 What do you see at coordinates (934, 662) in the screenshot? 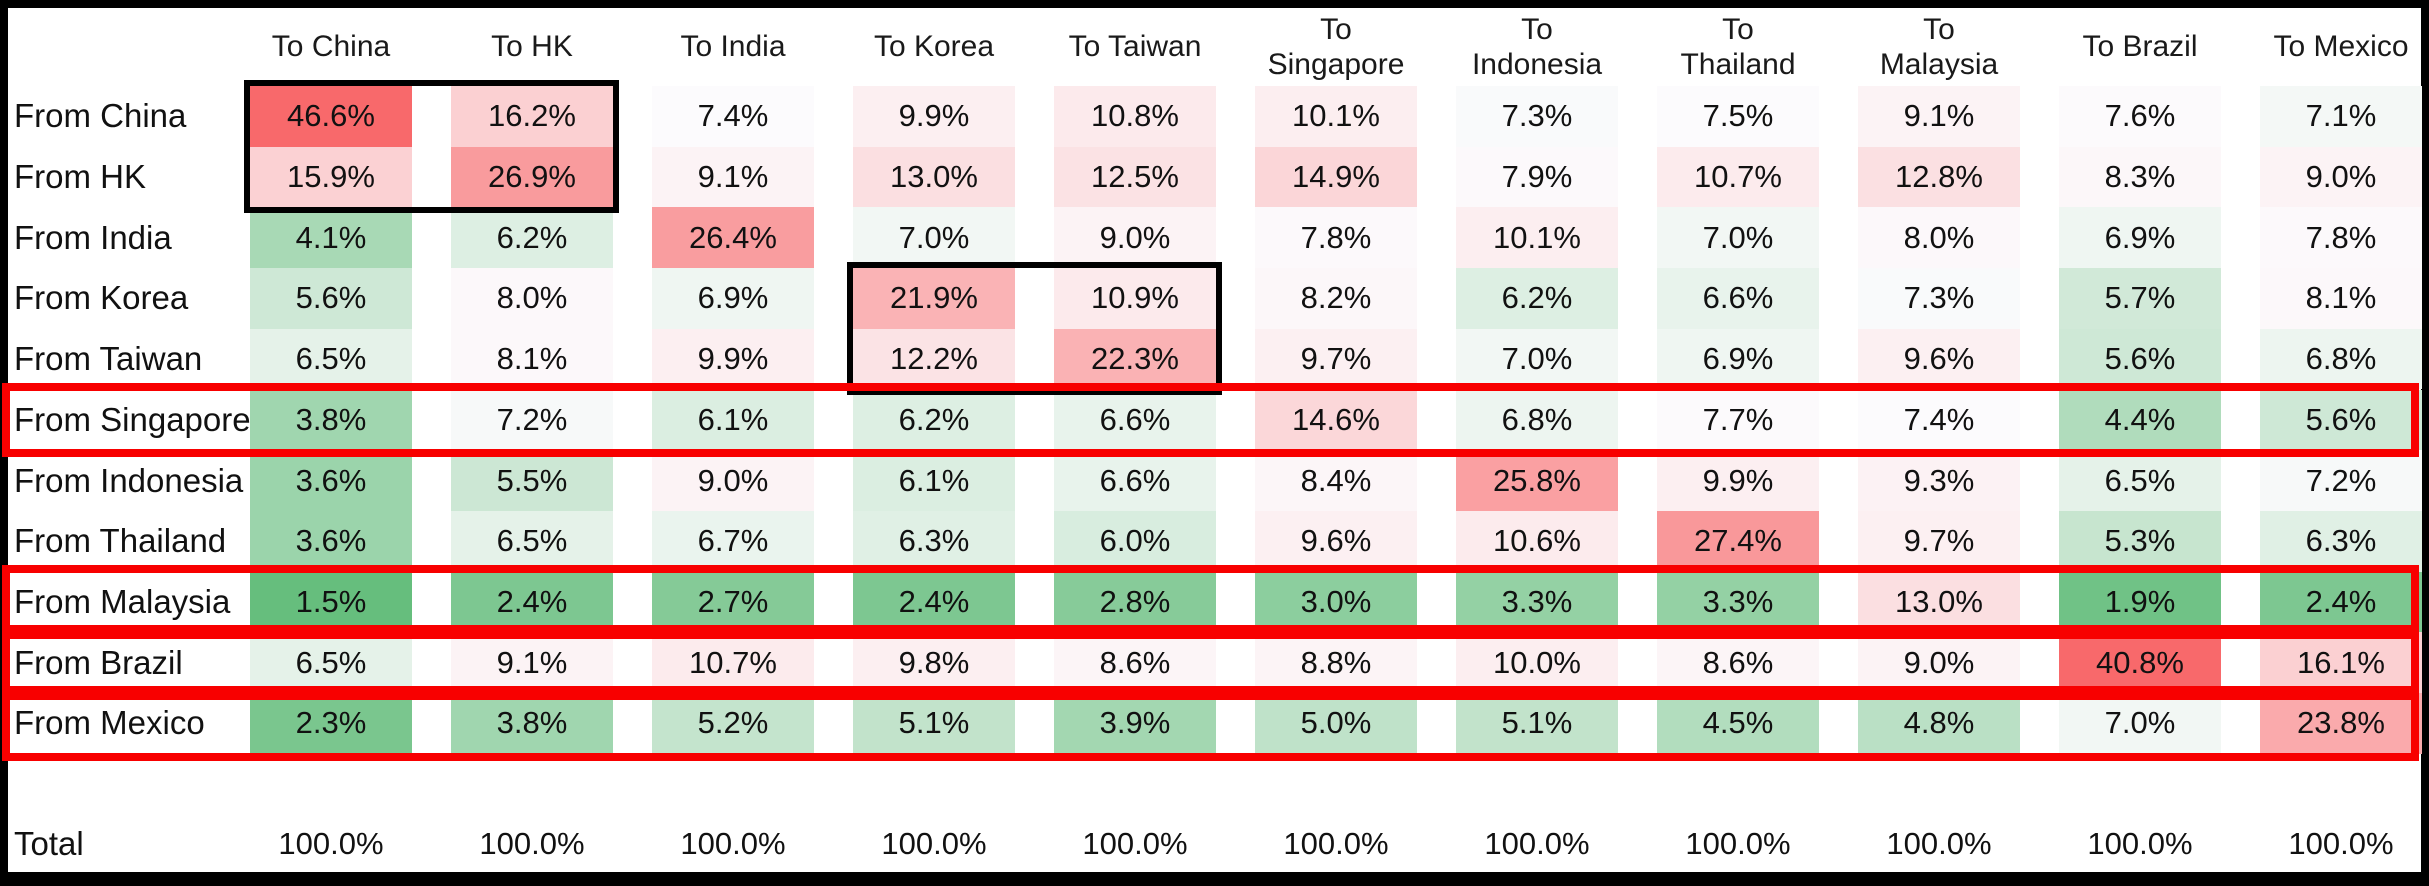
I see `heatmap-cell: 9.8%` at bounding box center [934, 662].